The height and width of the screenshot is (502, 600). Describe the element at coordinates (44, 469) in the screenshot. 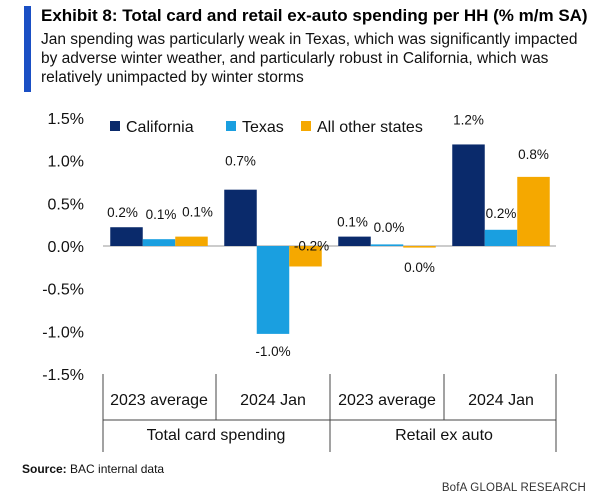

I see `source-label: Source:` at that location.